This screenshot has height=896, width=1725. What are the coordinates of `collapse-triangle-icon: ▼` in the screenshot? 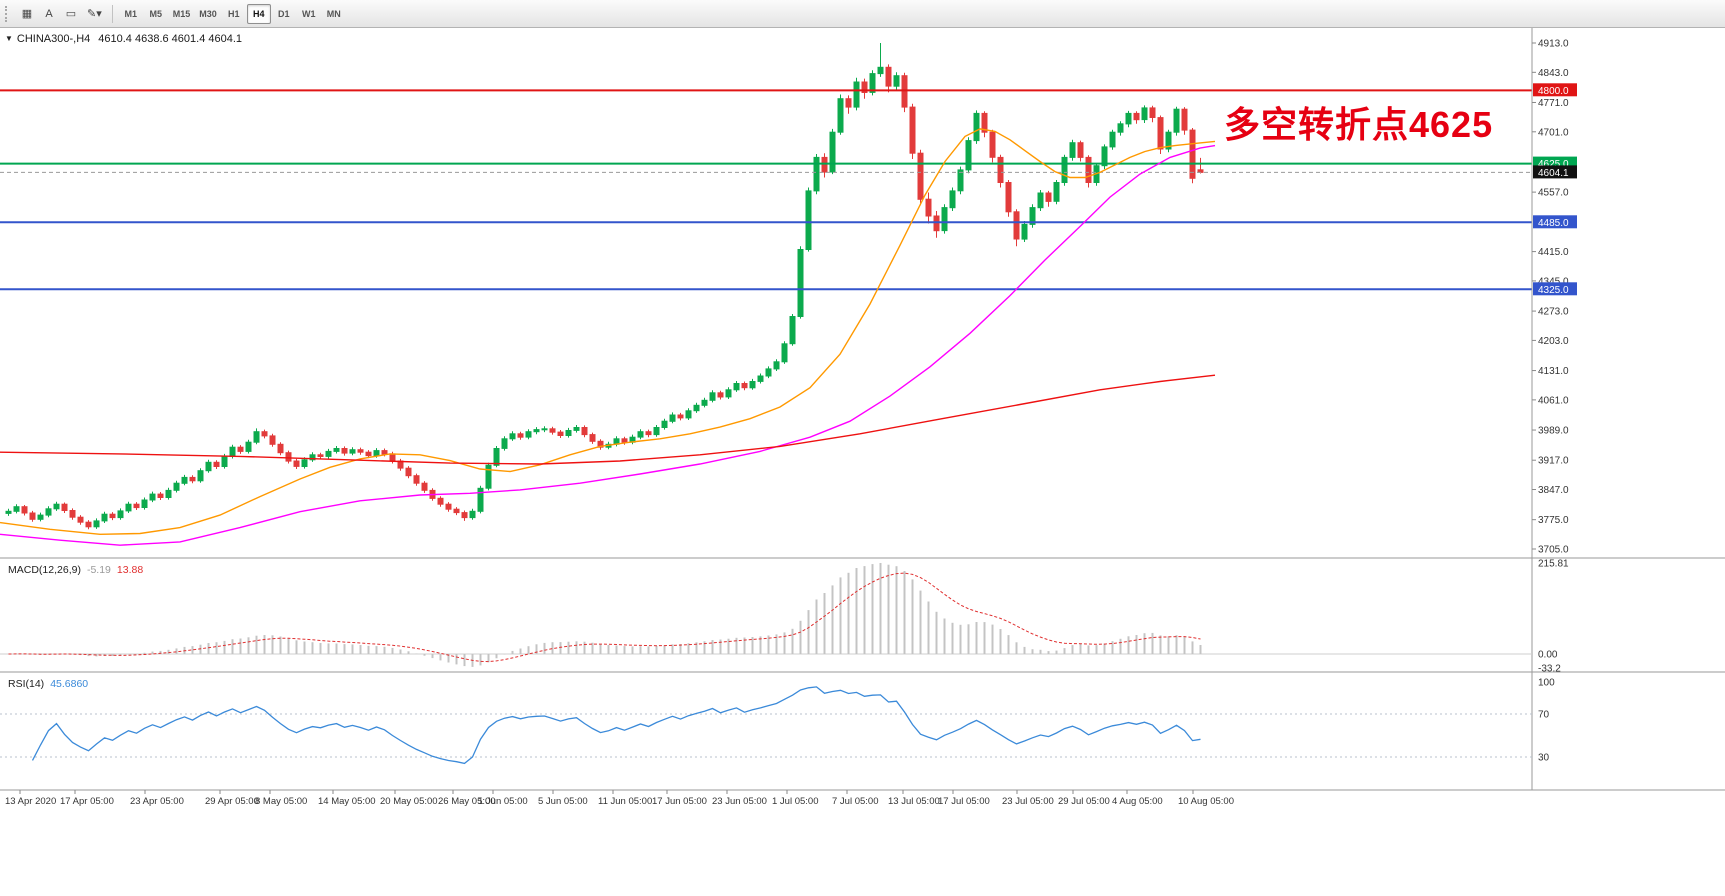 It's located at (9, 38).